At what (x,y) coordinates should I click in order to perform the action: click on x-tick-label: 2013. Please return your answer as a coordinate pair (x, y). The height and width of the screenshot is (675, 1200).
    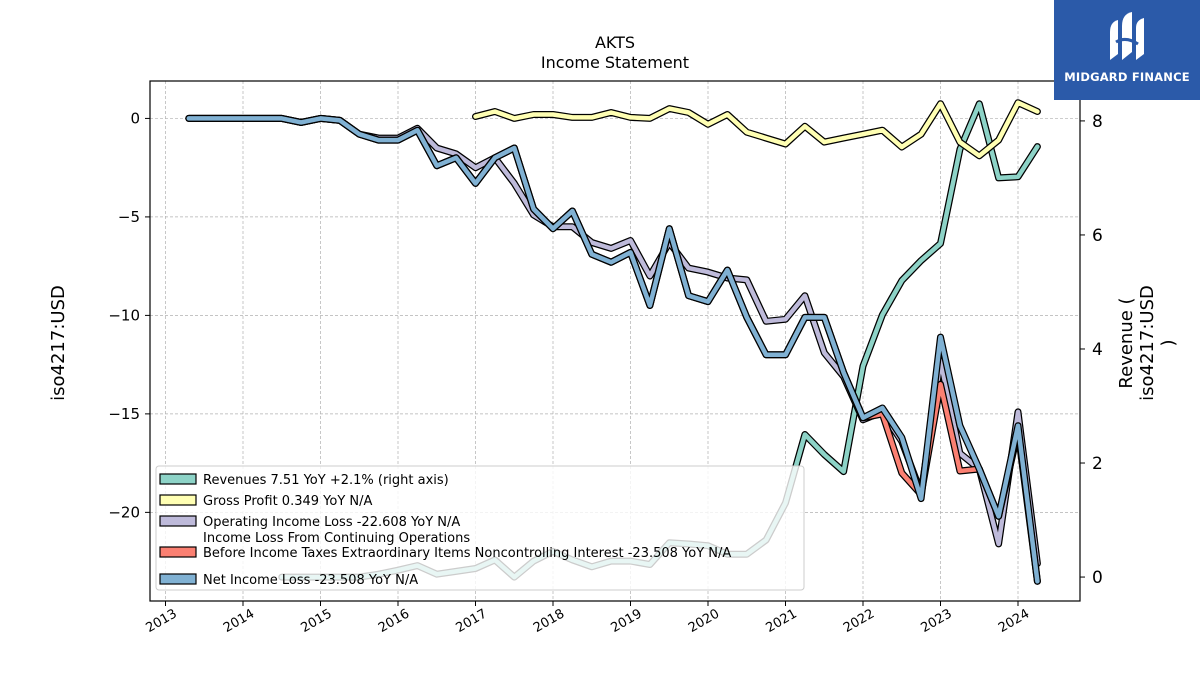
    Looking at the image, I should click on (161, 621).